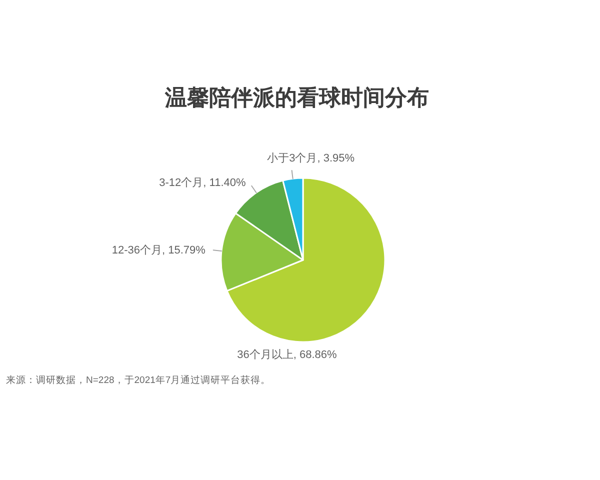 This screenshot has height=480, width=600. I want to click on title: 温馨陪伴派的看球时间分布, so click(297, 97).